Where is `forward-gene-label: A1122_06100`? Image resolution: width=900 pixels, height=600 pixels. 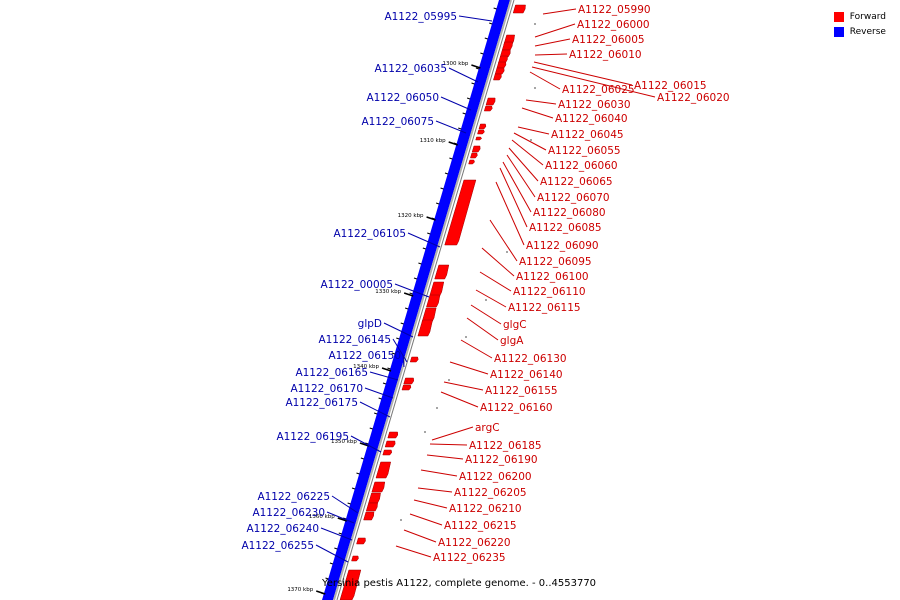 forward-gene-label: A1122_06100 is located at coordinates (552, 277).